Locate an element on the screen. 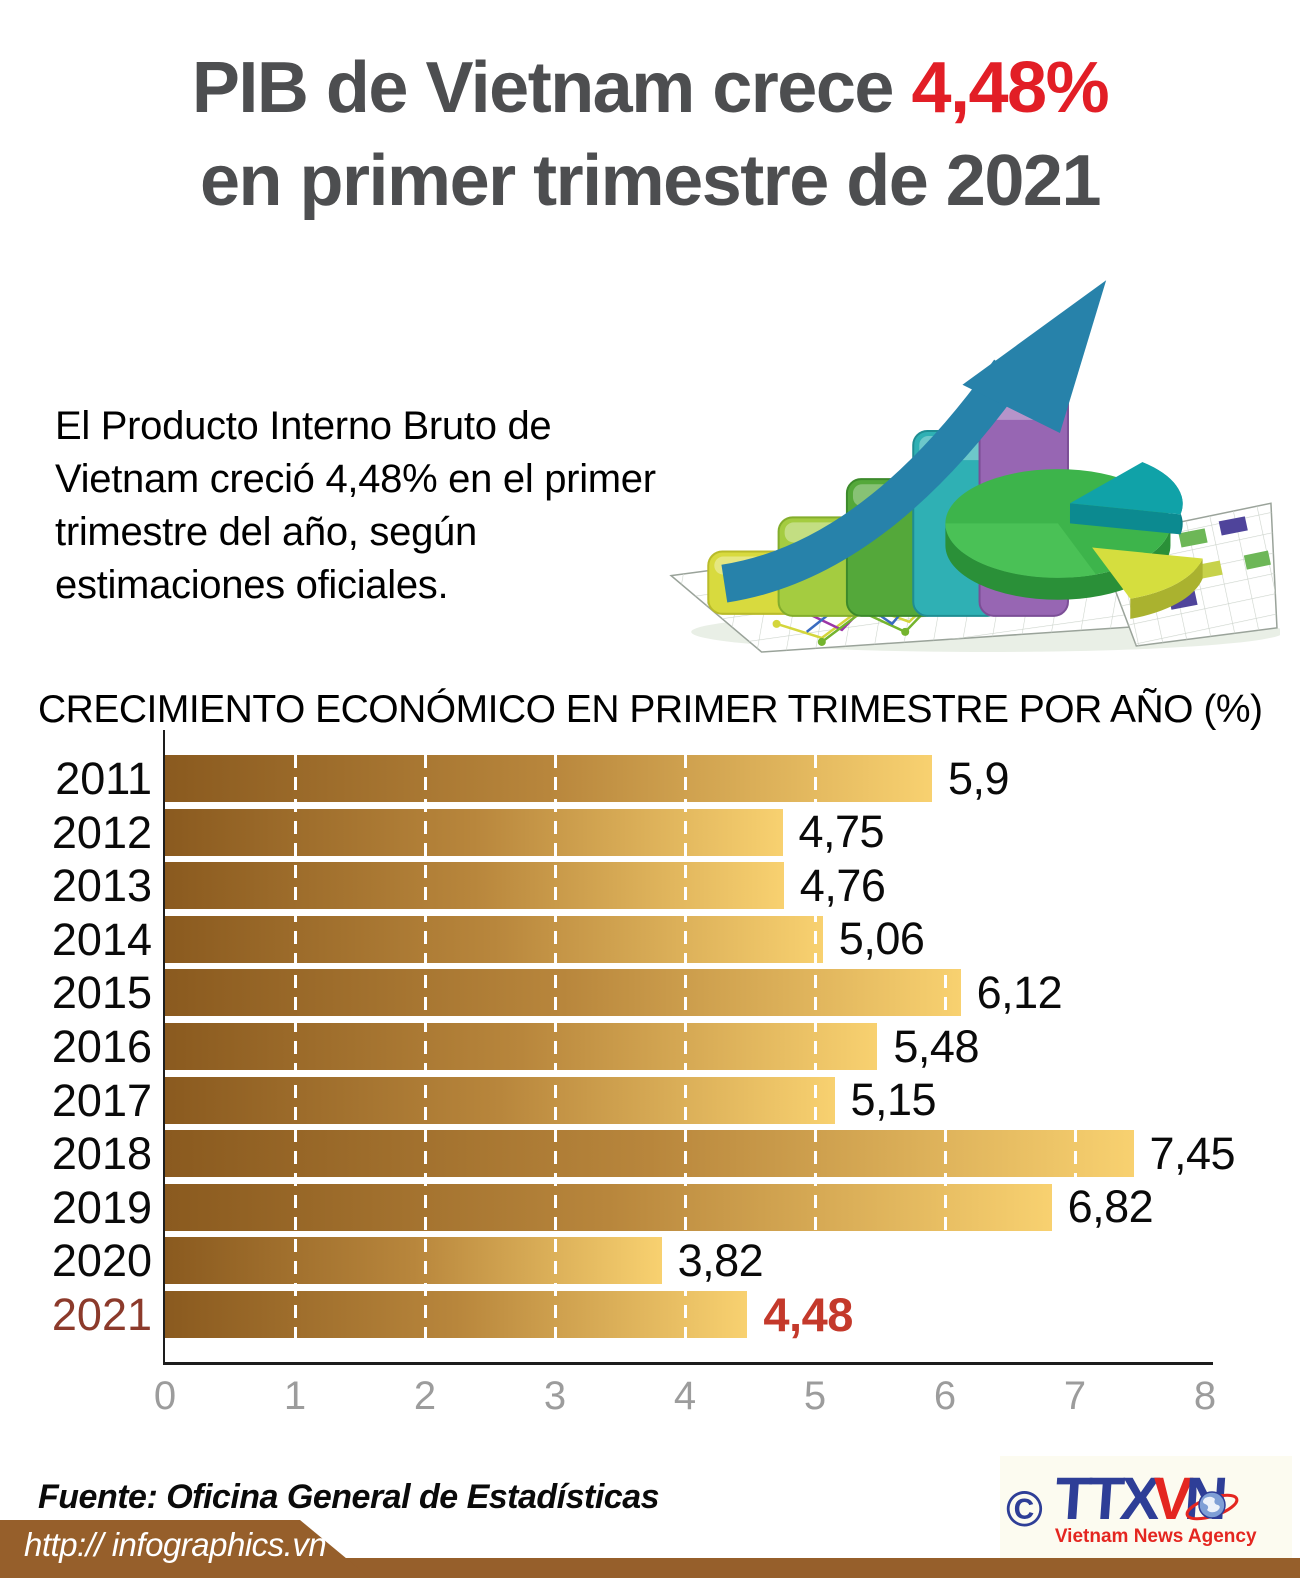 This screenshot has height=1578, width=1300. x-axis-ticks: 0 1 2 3 4 5 6 7 8 is located at coordinates (685, 1399).